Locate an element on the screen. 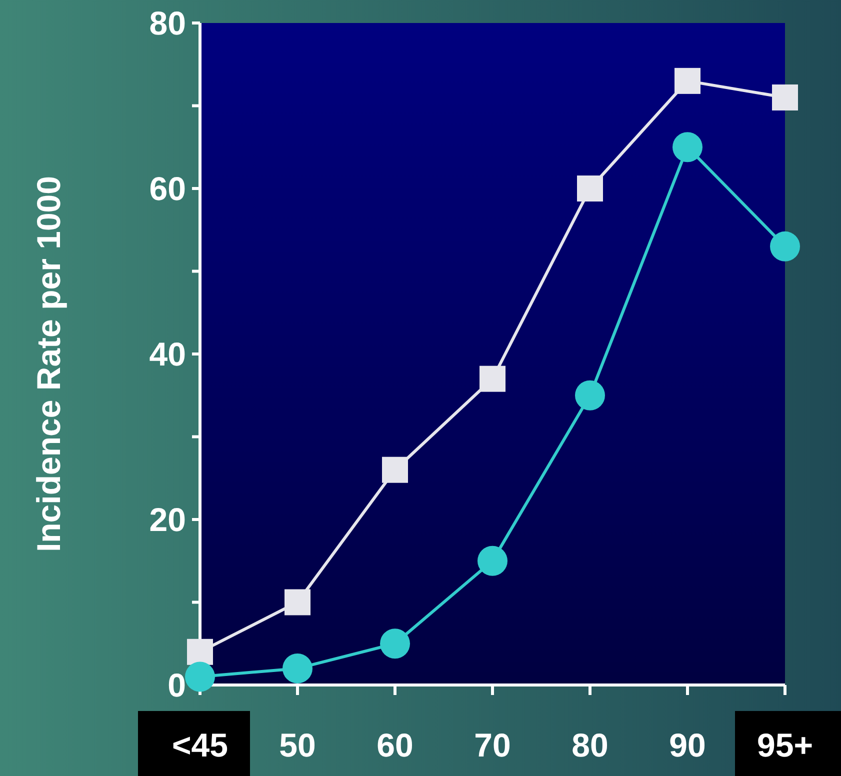  y-tick-label: 40 is located at coordinates (167, 354).